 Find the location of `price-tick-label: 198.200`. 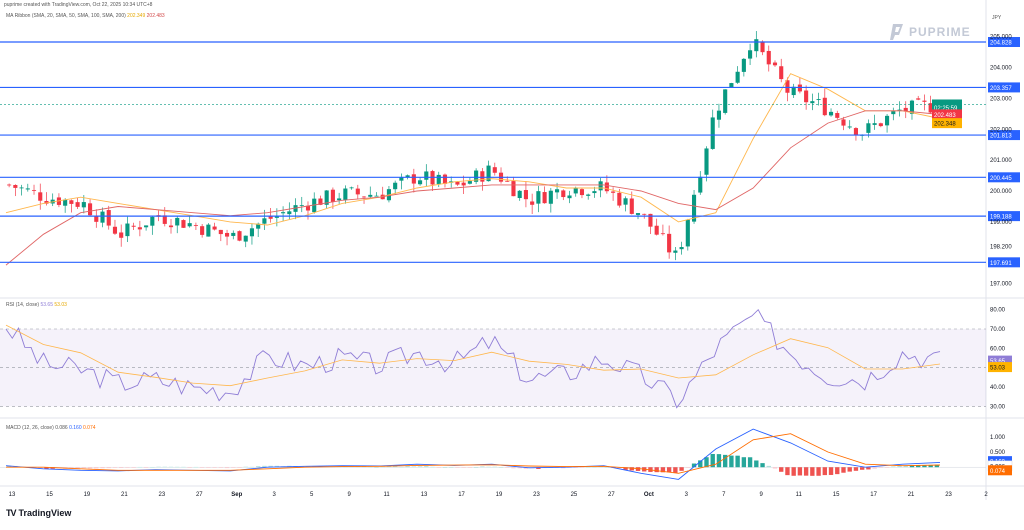

price-tick-label: 198.200 is located at coordinates (1001, 248).